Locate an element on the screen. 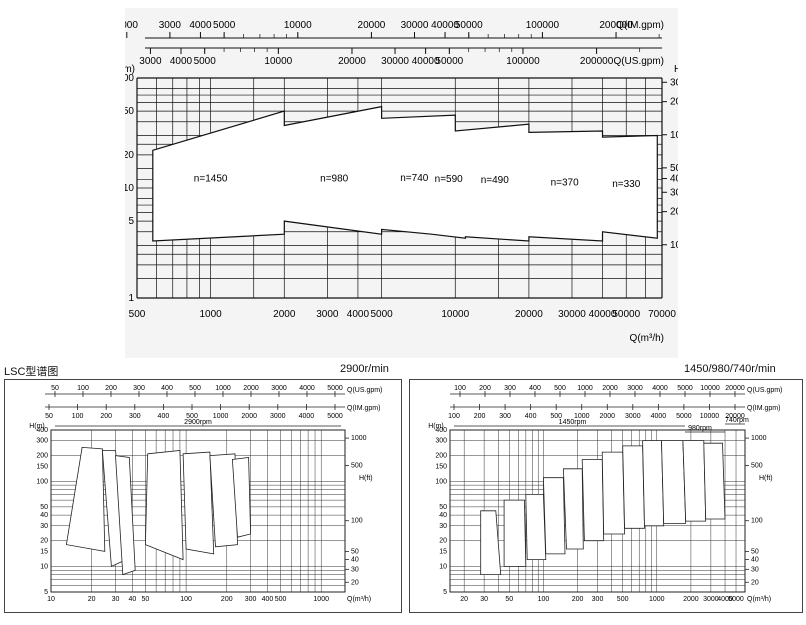  small-im-tick-label: 300 is located at coordinates (505, 416).